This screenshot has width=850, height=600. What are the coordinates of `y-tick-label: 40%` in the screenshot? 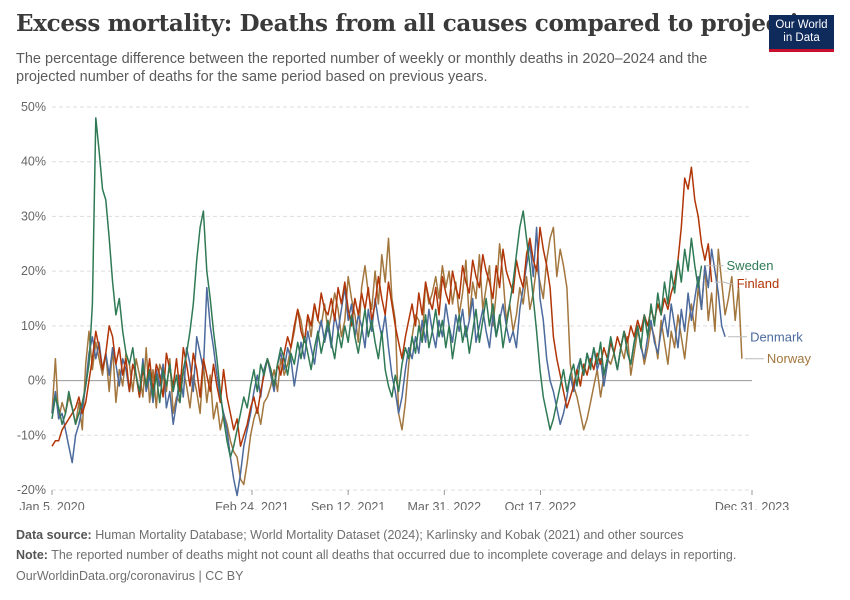 It's located at (33, 162).